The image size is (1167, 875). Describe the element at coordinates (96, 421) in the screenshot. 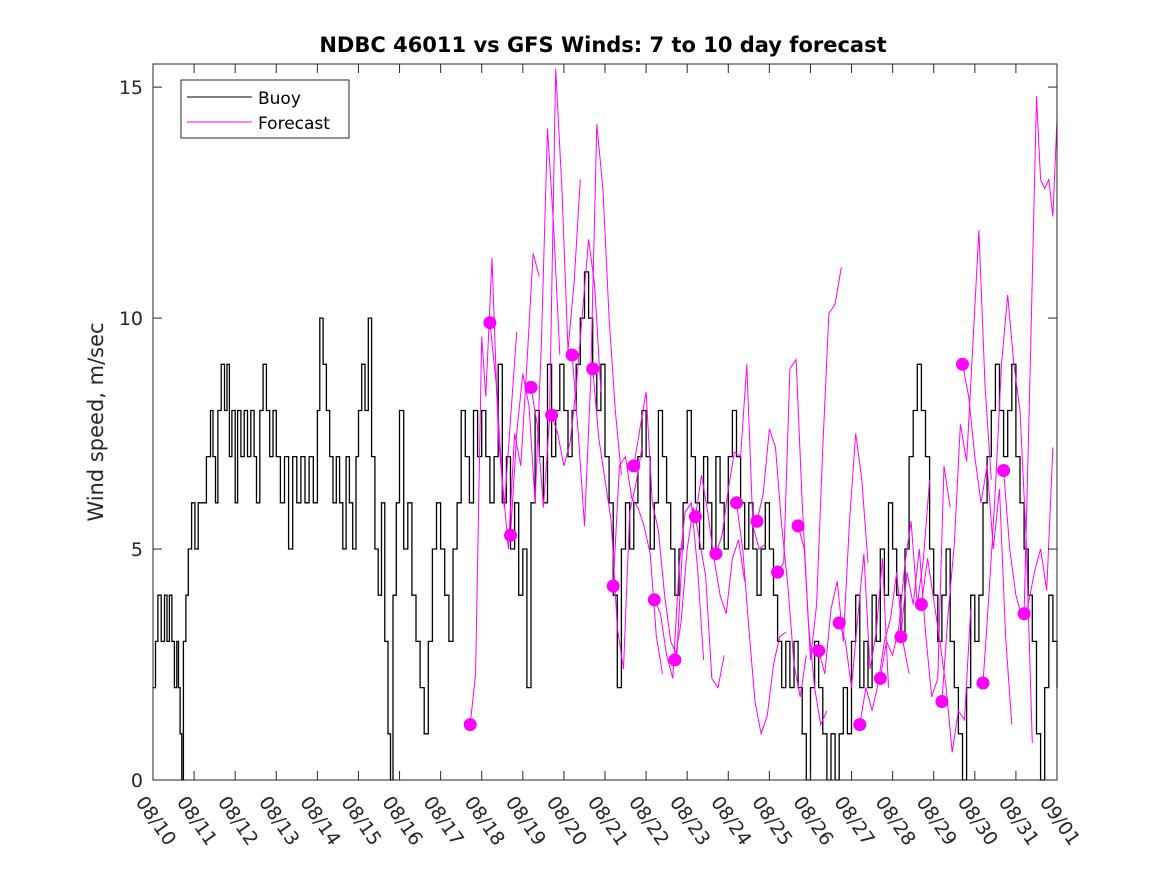

I see `y-axis-label: Wind speed, m/sec` at that location.